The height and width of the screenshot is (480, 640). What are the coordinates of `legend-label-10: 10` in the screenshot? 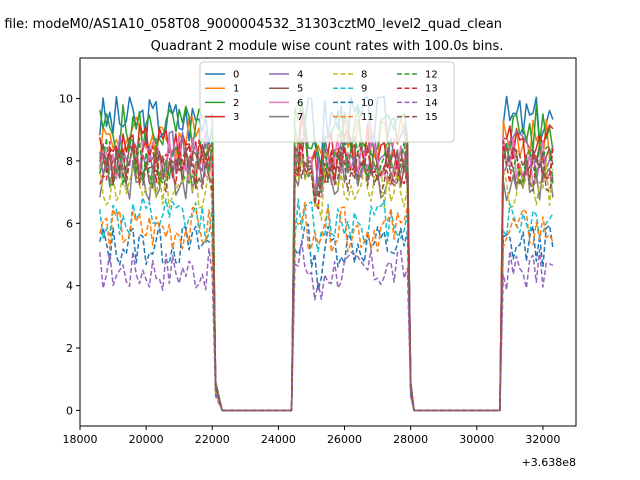 It's located at (367, 103).